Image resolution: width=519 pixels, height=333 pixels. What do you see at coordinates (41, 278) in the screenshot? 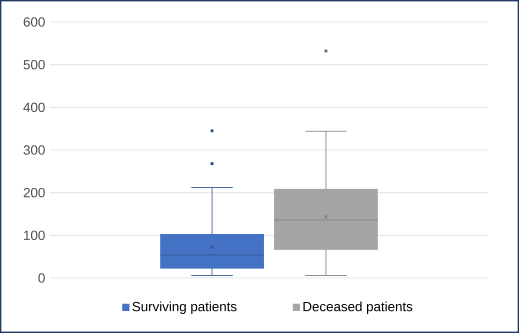
I see `y-tick-label: 0` at bounding box center [41, 278].